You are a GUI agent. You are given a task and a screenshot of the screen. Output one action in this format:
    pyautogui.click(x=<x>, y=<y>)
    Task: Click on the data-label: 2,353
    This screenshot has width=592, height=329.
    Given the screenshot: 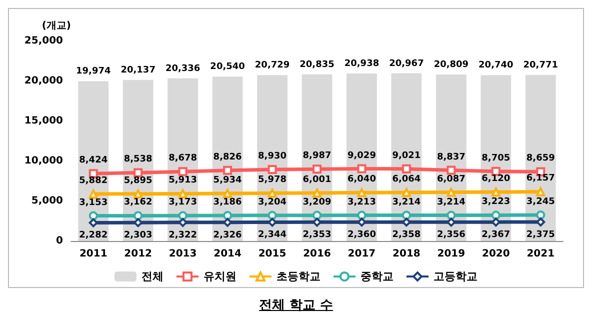 What is the action you would take?
    pyautogui.click(x=317, y=235)
    